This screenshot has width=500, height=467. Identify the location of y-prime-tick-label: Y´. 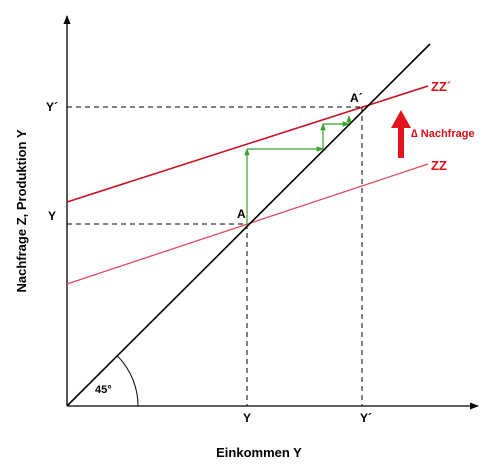
(52, 107).